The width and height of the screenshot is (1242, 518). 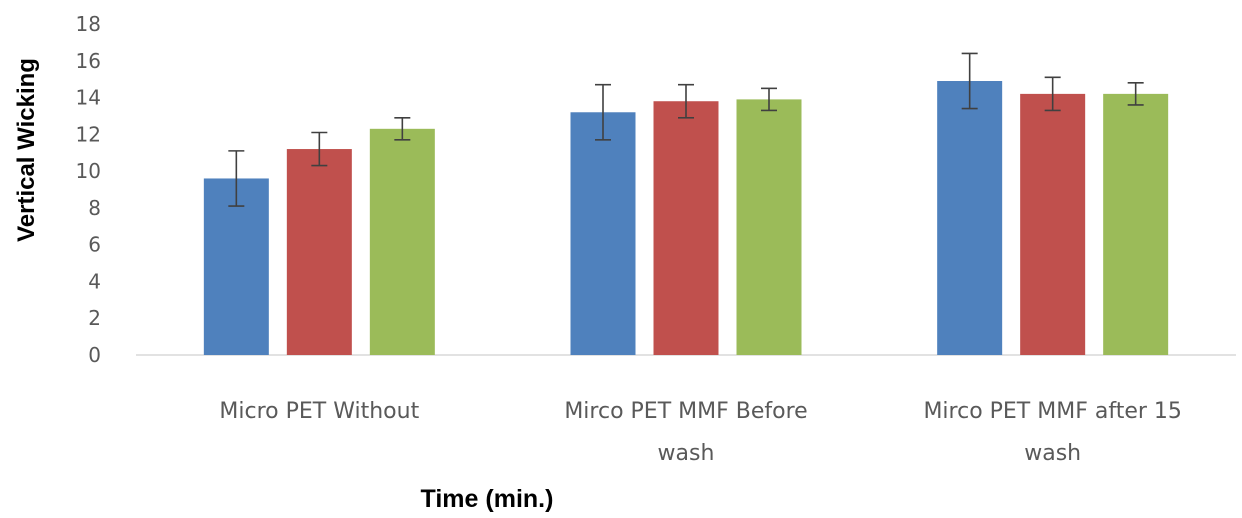 What do you see at coordinates (88, 98) in the screenshot?
I see `y-tick-label: 14` at bounding box center [88, 98].